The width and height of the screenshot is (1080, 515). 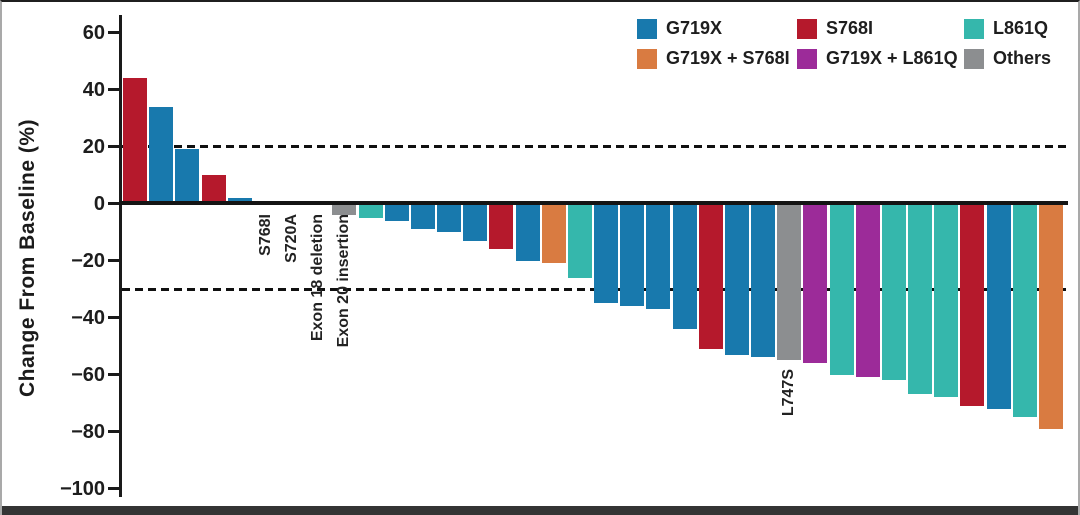 I want to click on legend-item: Others, so click(x=1007, y=58).